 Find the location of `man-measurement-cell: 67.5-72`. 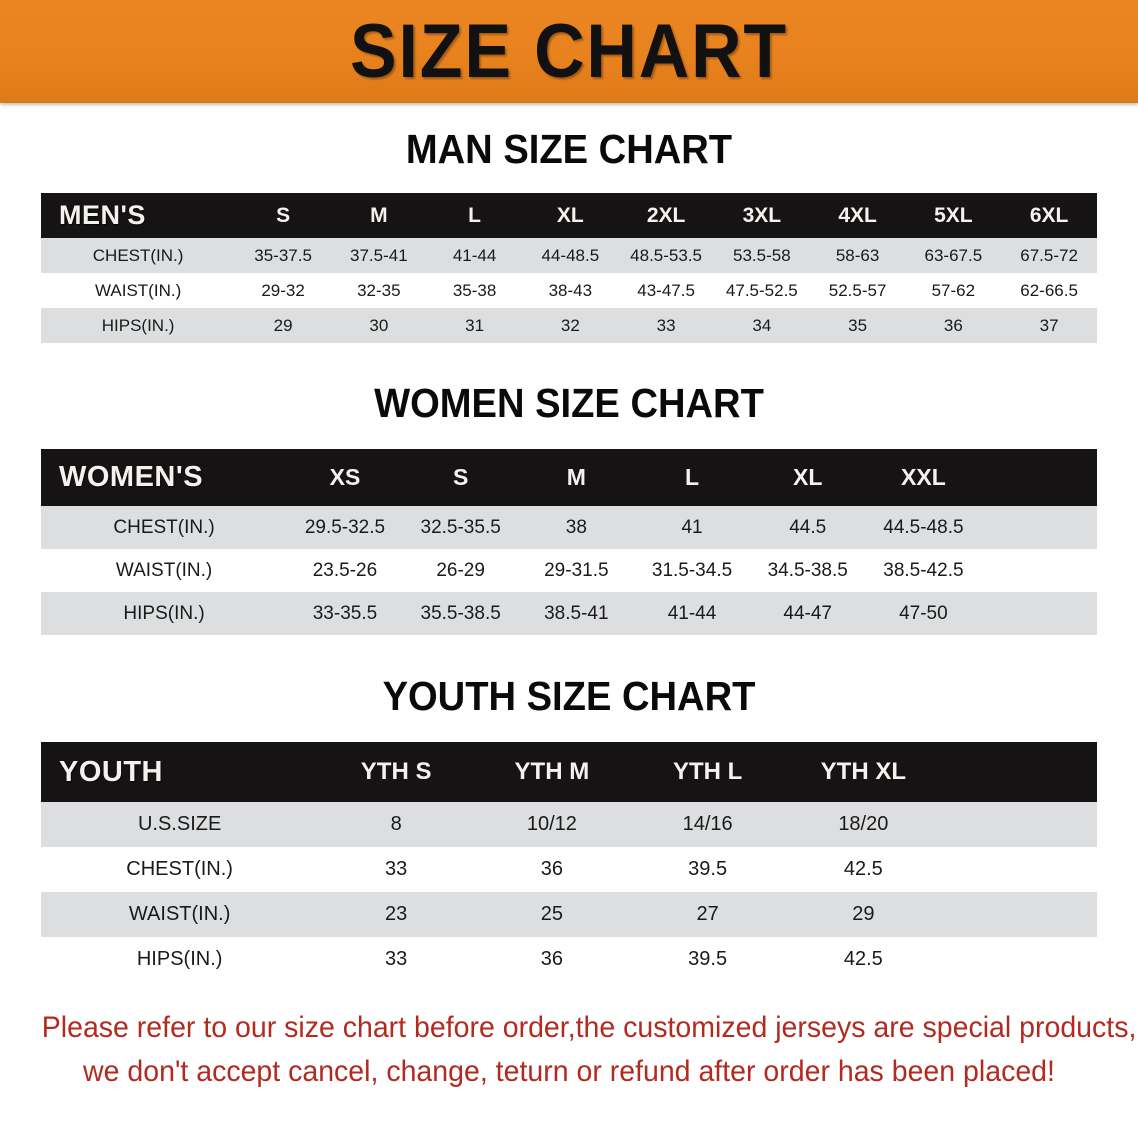

man-measurement-cell: 67.5-72 is located at coordinates (1049, 255).